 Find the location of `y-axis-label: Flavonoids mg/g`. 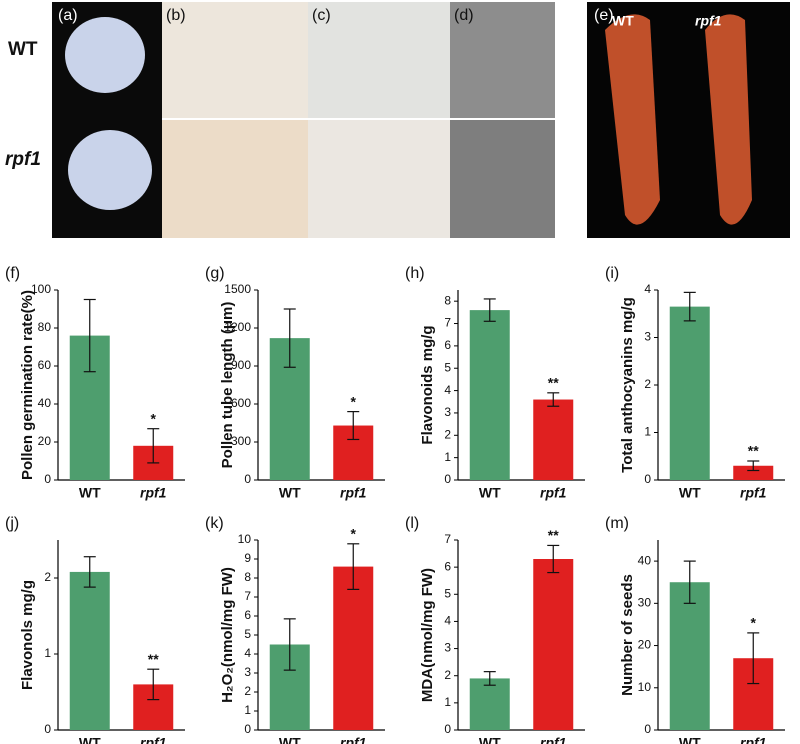

y-axis-label: Flavonoids mg/g is located at coordinates (427, 384).